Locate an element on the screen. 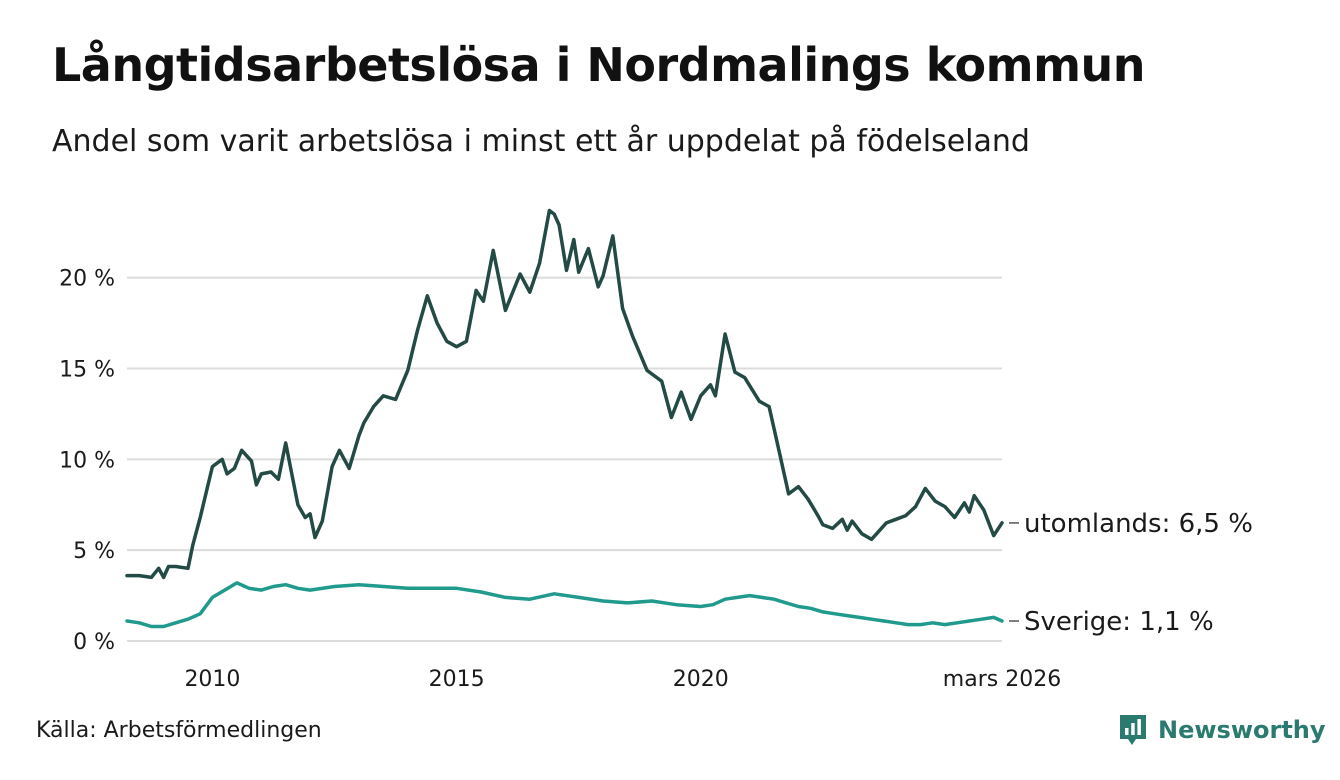  series-line-sverige is located at coordinates (564, 605).